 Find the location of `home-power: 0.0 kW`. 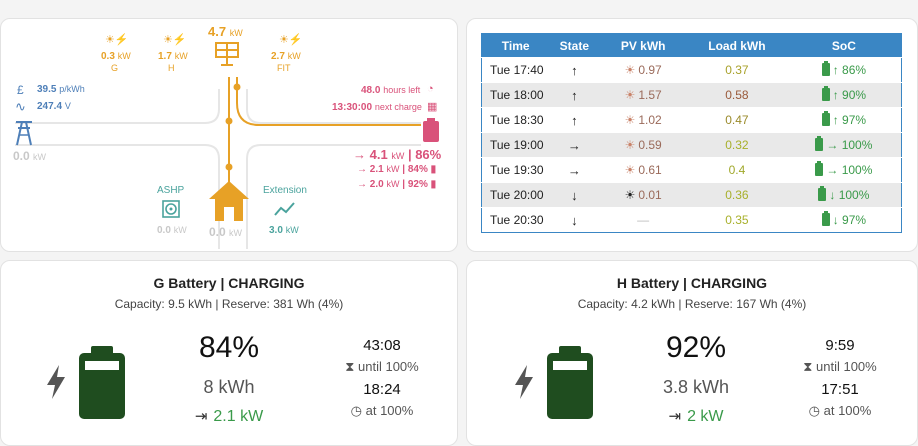

home-power: 0.0 kW is located at coordinates (226, 232).